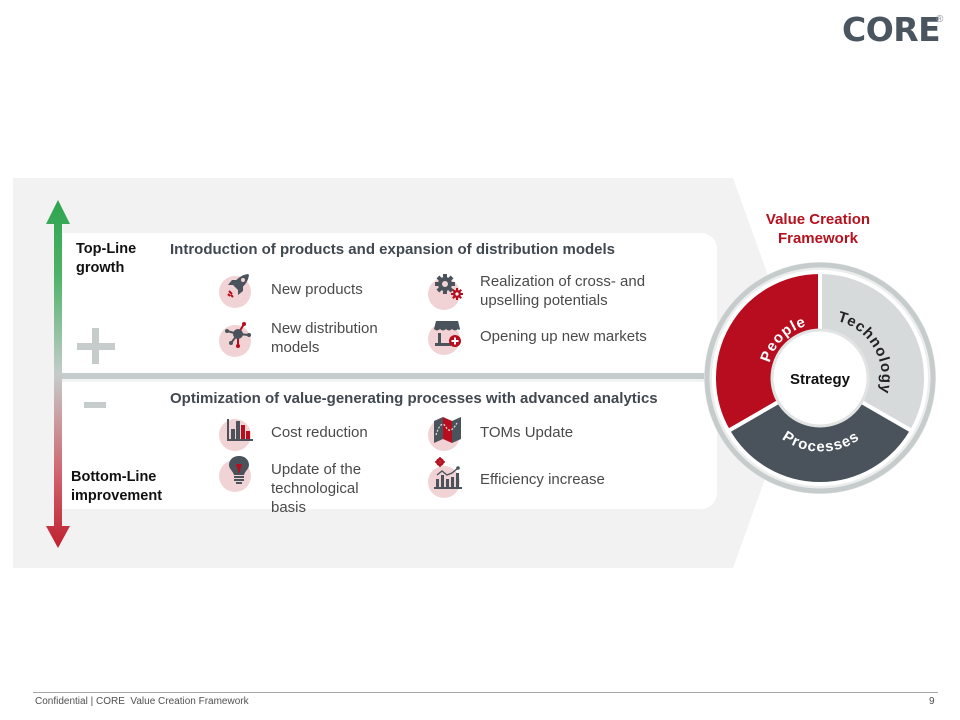 Image resolution: width=960 pixels, height=720 pixels. I want to click on bottom-line-label: Bottom-Line improvement, so click(117, 486).